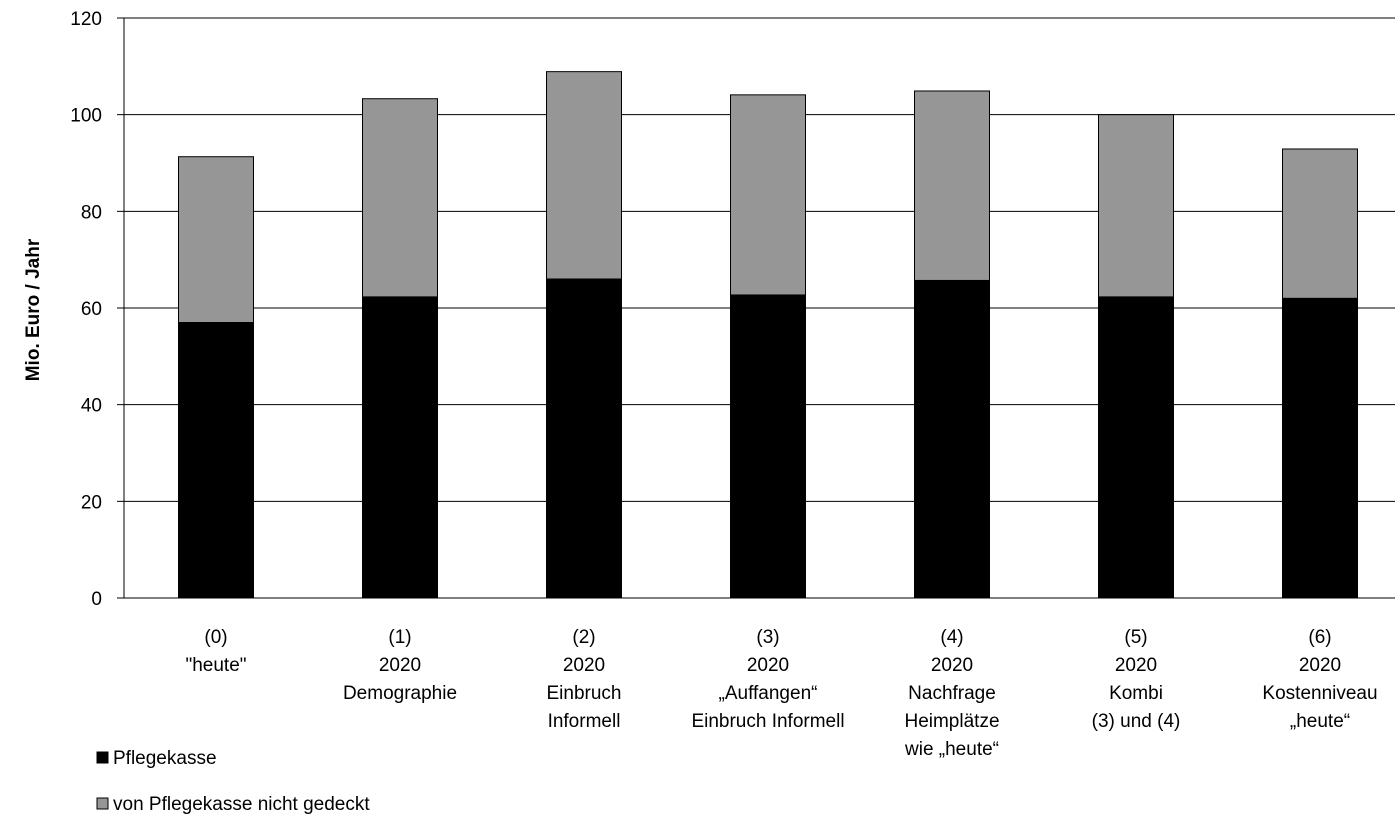 Image resolution: width=1395 pixels, height=827 pixels. What do you see at coordinates (91, 212) in the screenshot?
I see `y-tick-label: 80` at bounding box center [91, 212].